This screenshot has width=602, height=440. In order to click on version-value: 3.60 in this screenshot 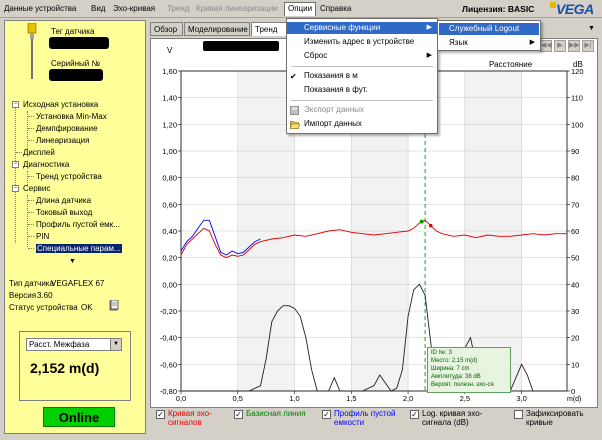, I will do `click(45, 295)`.